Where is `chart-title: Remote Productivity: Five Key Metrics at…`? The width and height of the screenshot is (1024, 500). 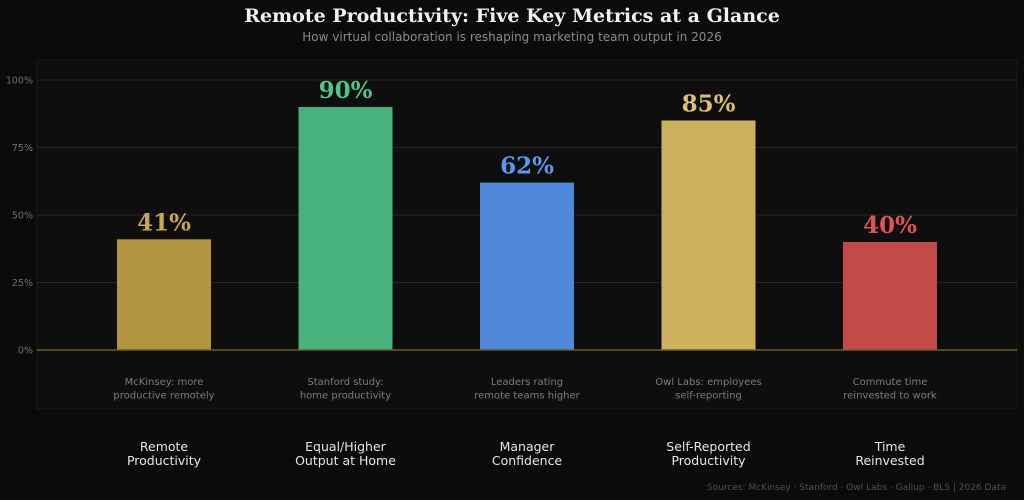
chart-title: Remote Productivity: Five Key Metrics at… is located at coordinates (512, 16).